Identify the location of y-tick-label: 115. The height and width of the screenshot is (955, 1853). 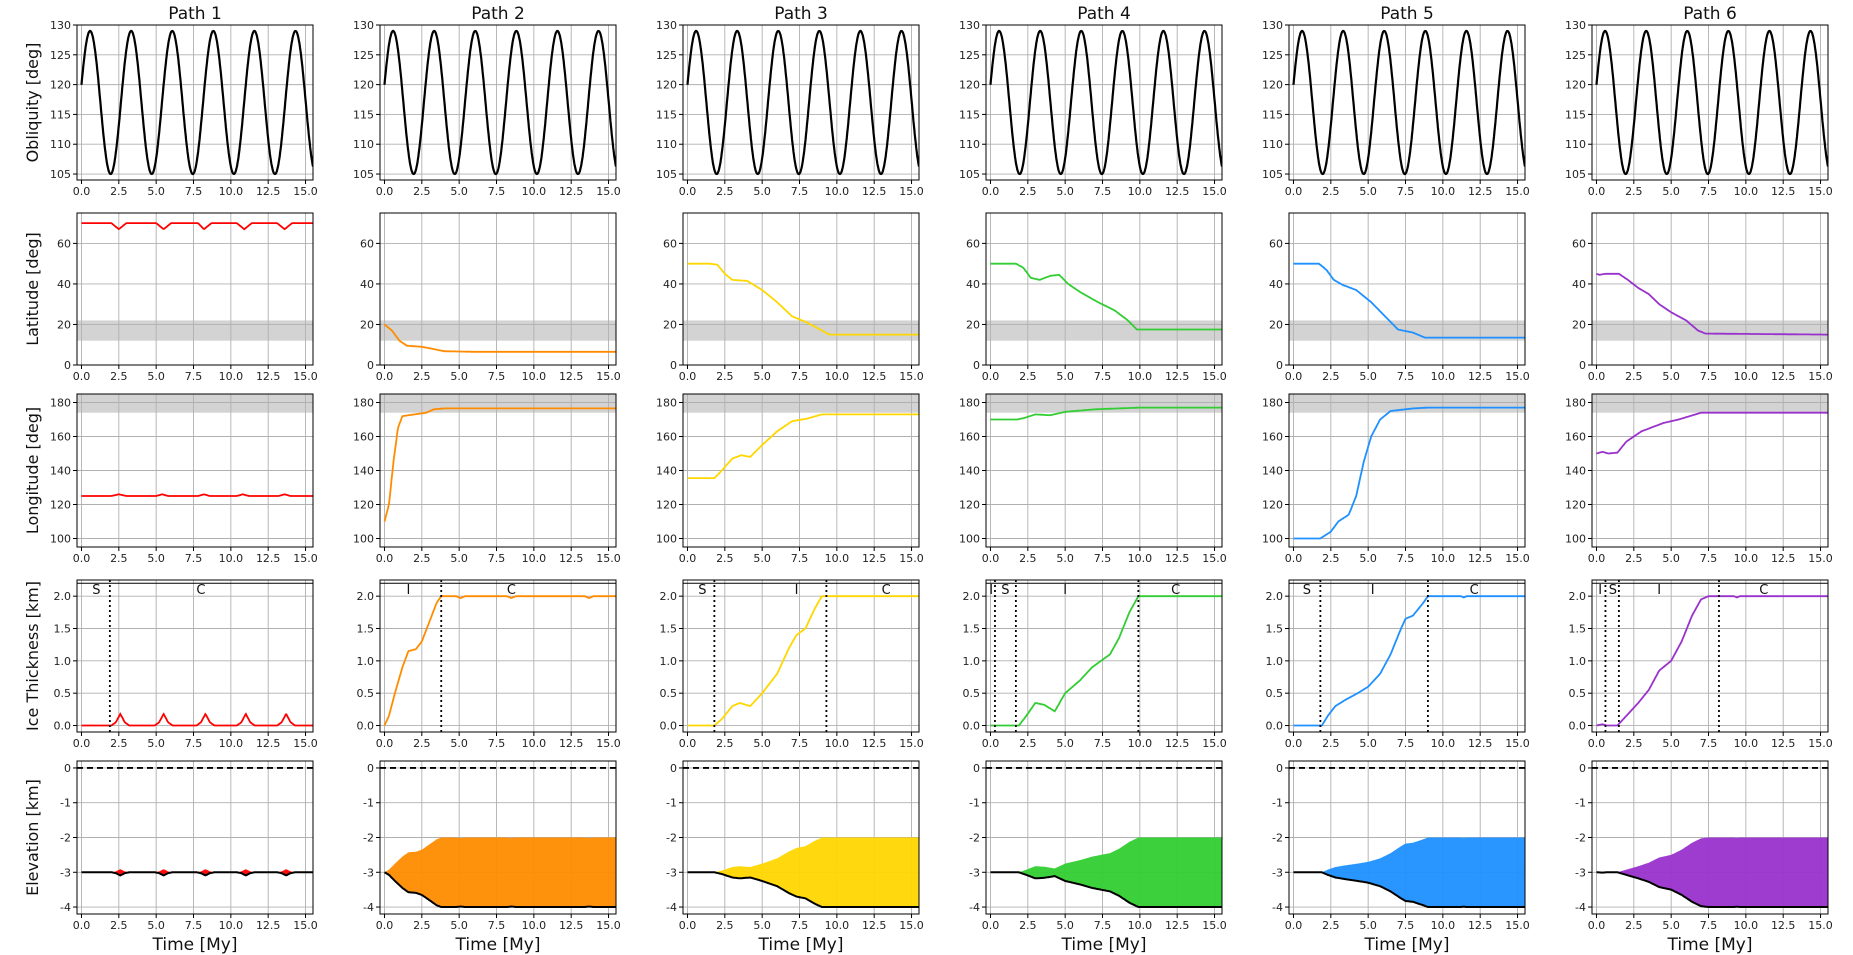
(969, 114).